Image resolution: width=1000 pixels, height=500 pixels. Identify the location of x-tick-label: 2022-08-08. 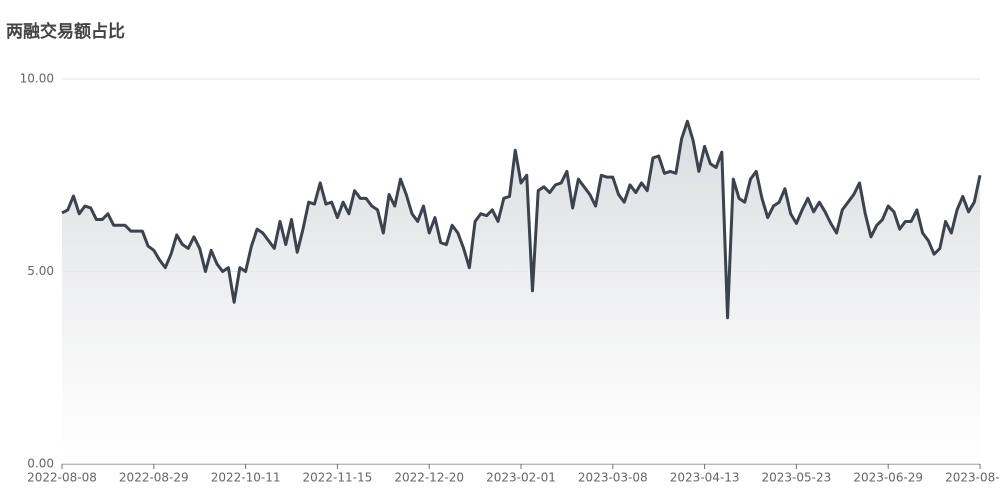
(62, 478).